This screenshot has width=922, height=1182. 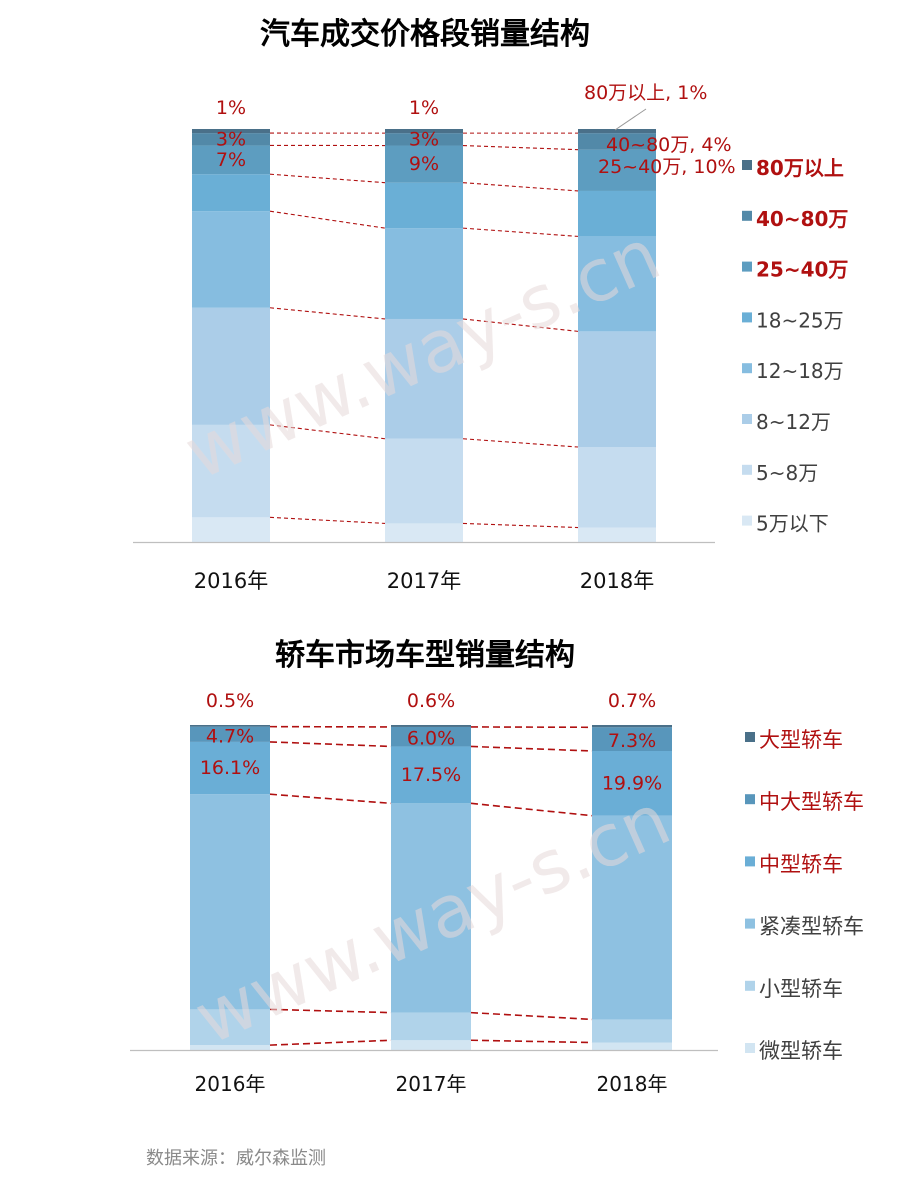 I want to click on c2-legend-label: 微型轿车, so click(x=801, y=1051).